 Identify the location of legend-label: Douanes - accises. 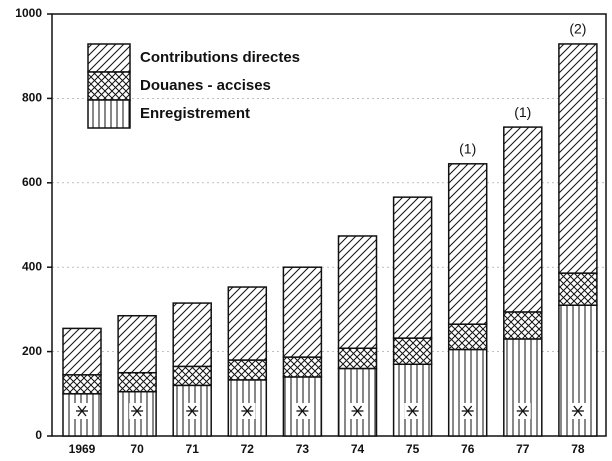
(205, 85).